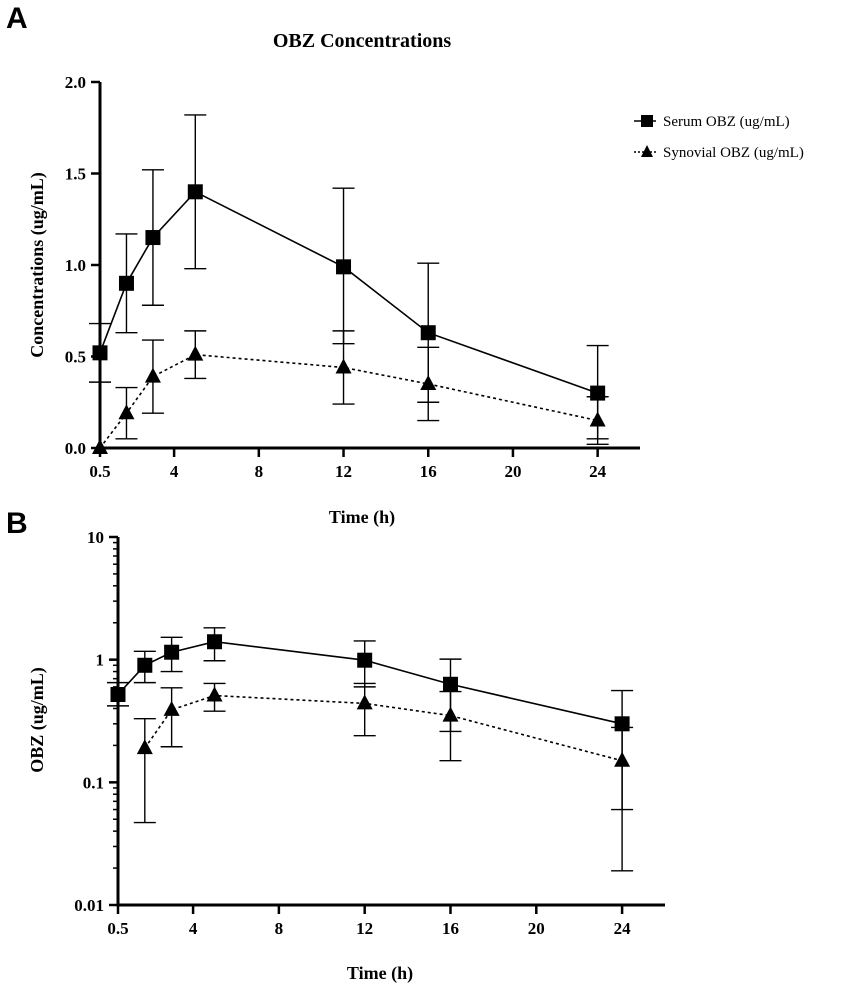 The width and height of the screenshot is (850, 991). Describe the element at coordinates (647, 121) in the screenshot. I see `legend-marker-square` at that location.